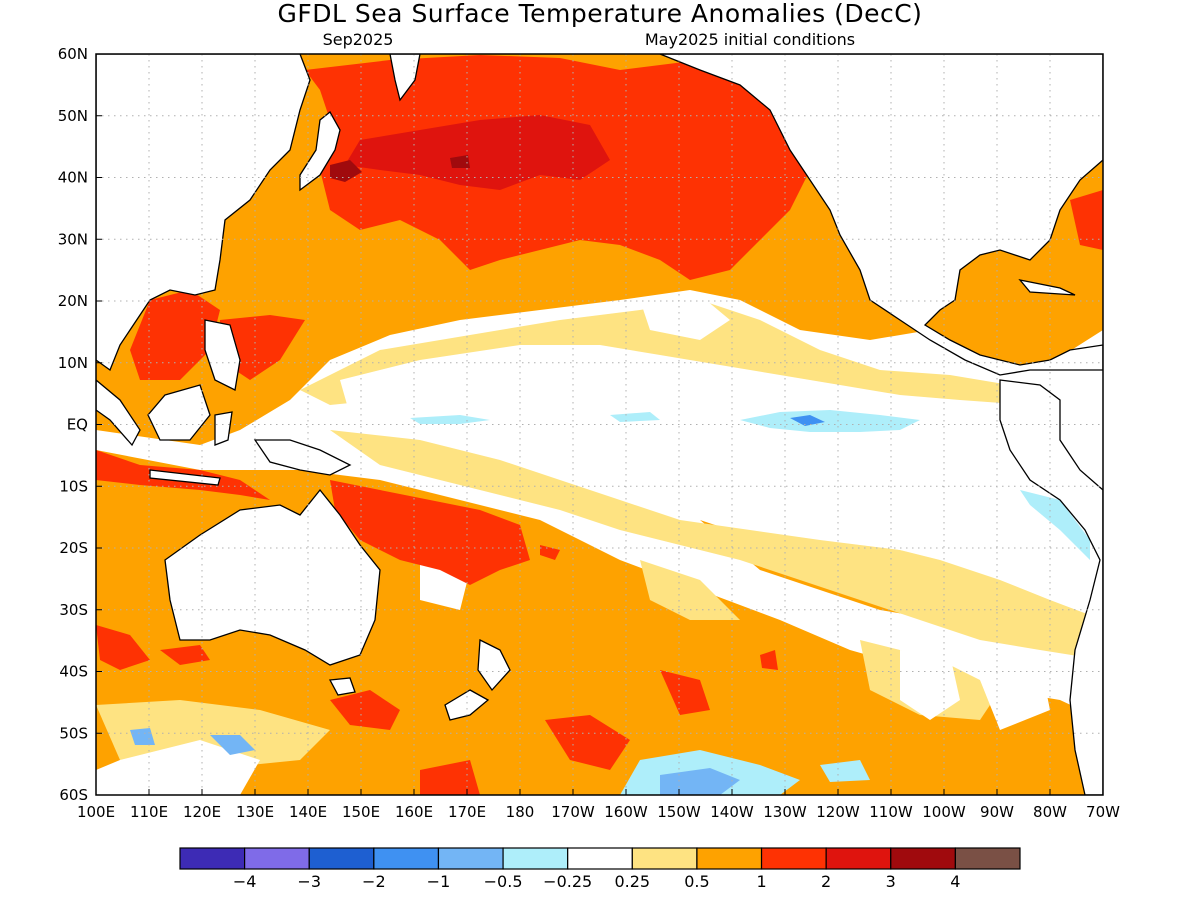  I want to click on colorbar-label: 0.5, so click(696, 881).